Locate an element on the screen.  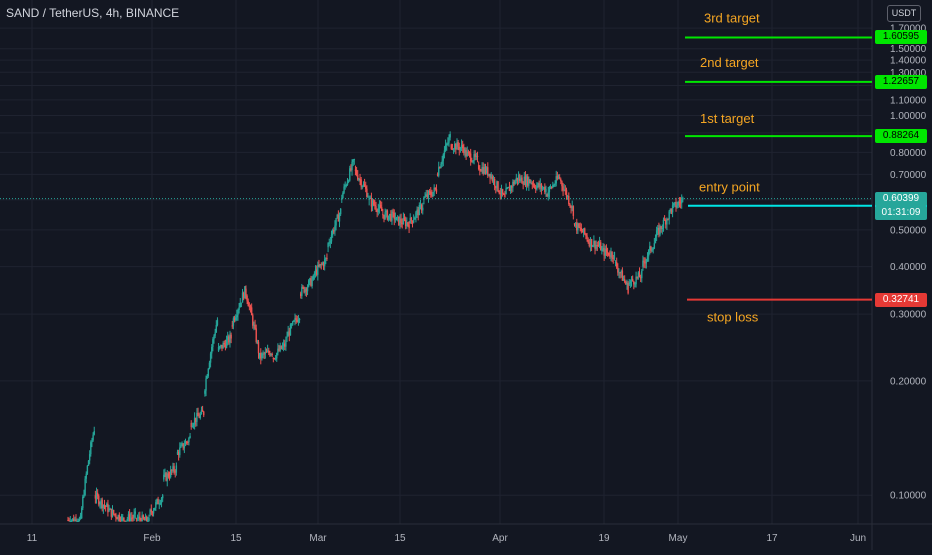
x-tick-label: Apr is located at coordinates (500, 538).